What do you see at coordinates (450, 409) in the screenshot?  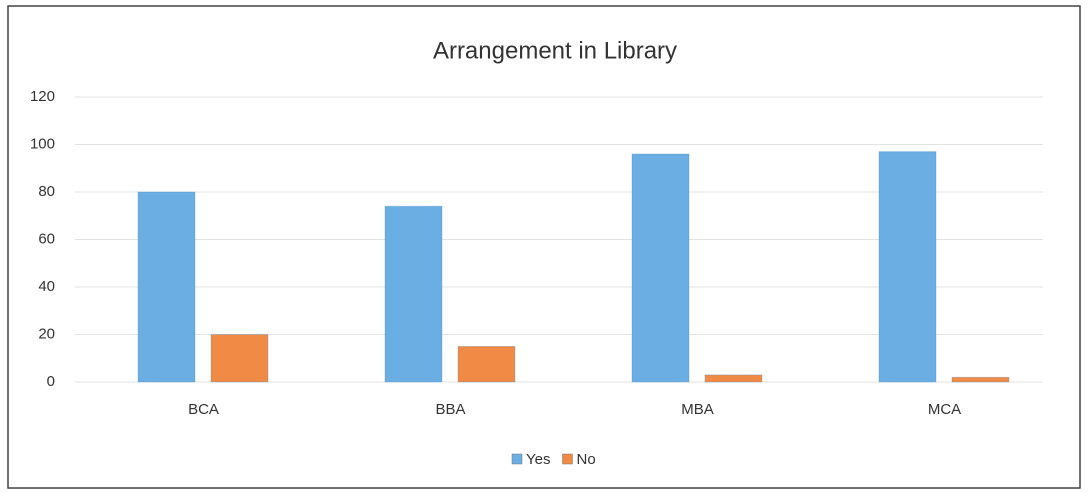 I see `x-tick-label: BBA` at bounding box center [450, 409].